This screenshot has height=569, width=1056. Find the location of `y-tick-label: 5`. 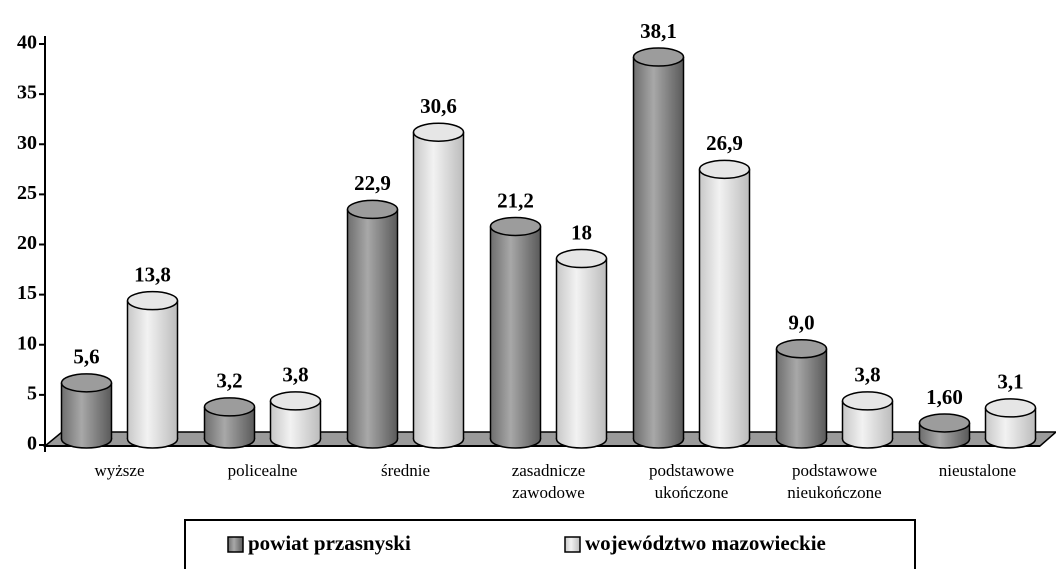

y-tick-label: 5 is located at coordinates (32, 393).